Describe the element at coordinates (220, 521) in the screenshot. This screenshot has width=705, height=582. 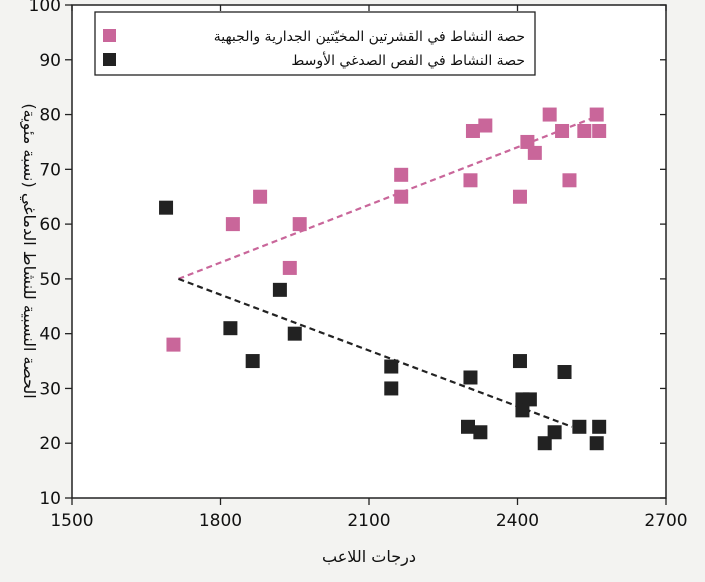
I see `x-tick-label: 1800` at that location.